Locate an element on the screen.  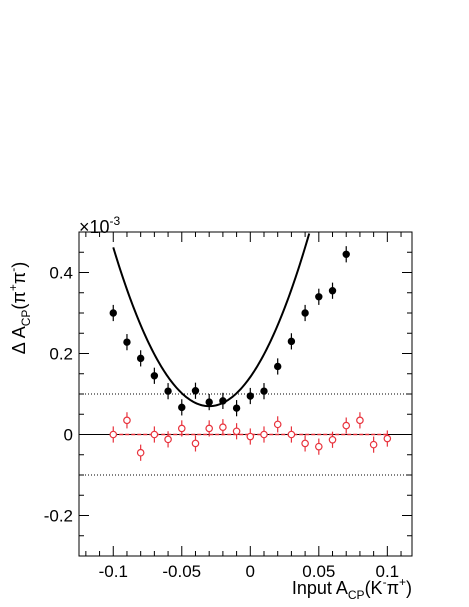
x-tick-label: -0.05 is located at coordinates (181, 571).